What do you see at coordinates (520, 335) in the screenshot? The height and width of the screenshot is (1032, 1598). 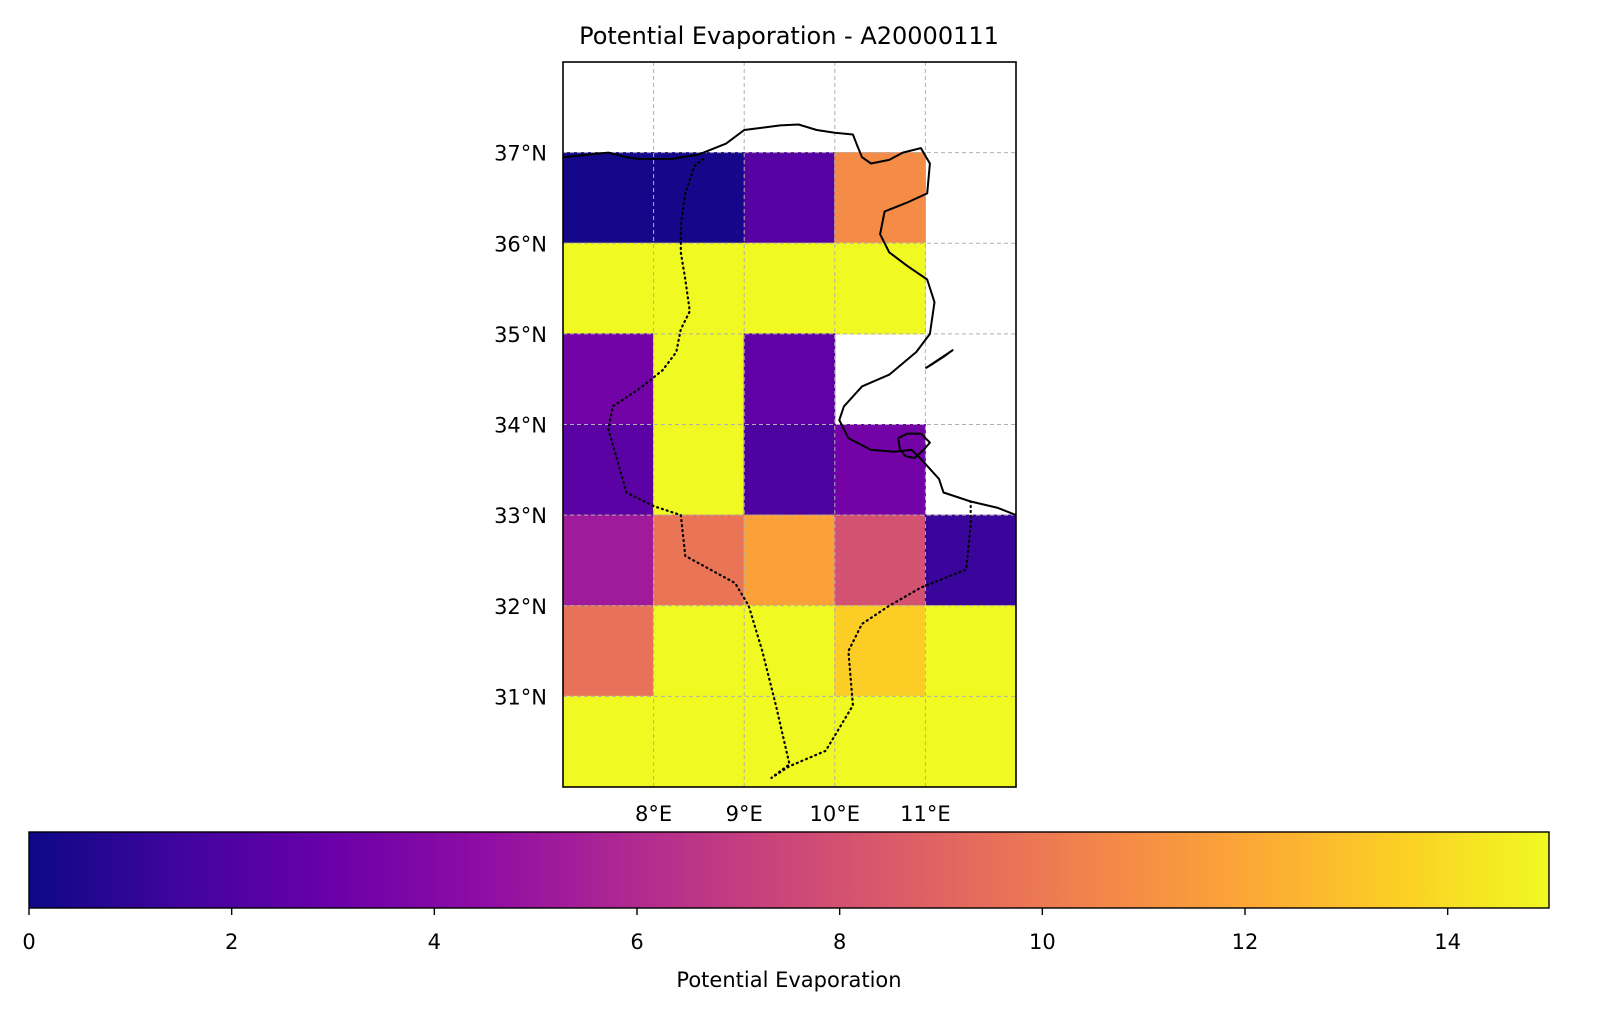 I see `y-tick-label: 35°N` at bounding box center [520, 335].